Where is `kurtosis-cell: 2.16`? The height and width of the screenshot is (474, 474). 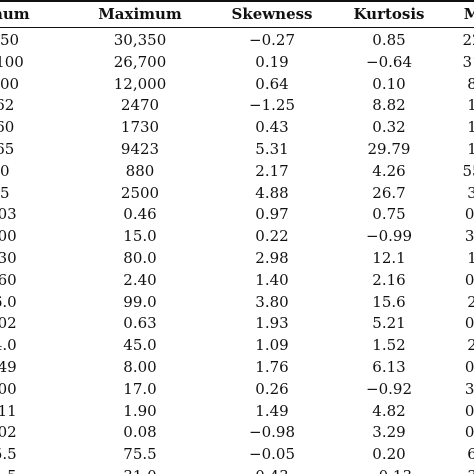
kurtosis-cell: 2.16 is located at coordinates (389, 279).